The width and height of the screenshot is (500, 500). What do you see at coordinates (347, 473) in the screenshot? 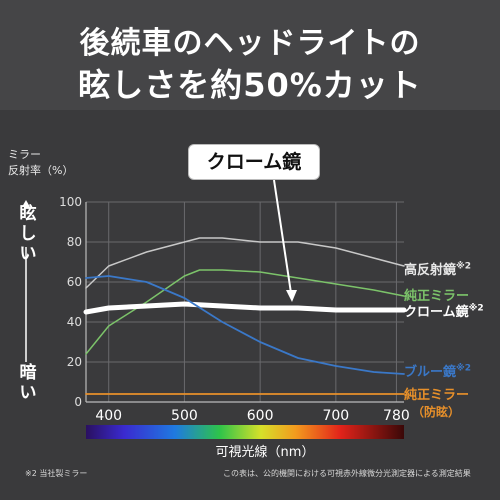
I see `footnote-right: この表は、公的機関における可視赤外線微分光測定器による測定結果` at bounding box center [347, 473].